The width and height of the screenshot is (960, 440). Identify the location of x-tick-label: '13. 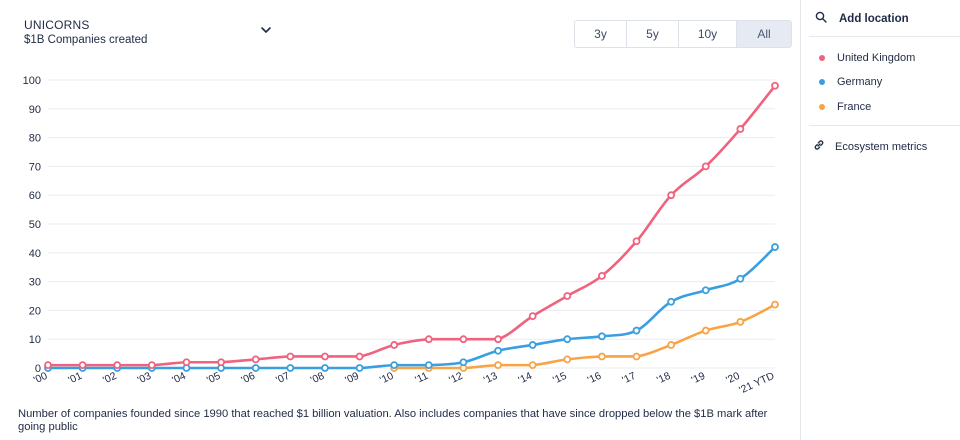
(491, 378).